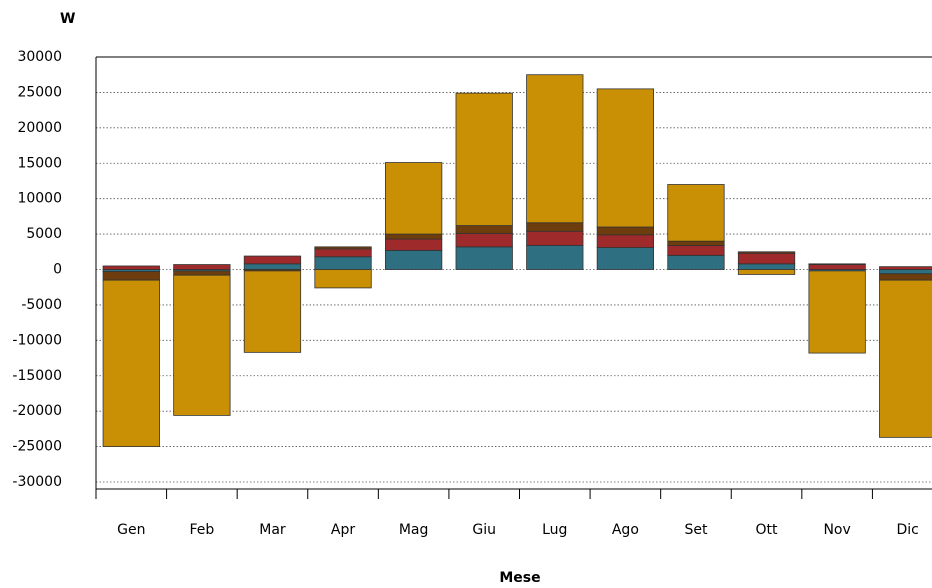  I want to click on x-tick-label: Ago, so click(625, 530).